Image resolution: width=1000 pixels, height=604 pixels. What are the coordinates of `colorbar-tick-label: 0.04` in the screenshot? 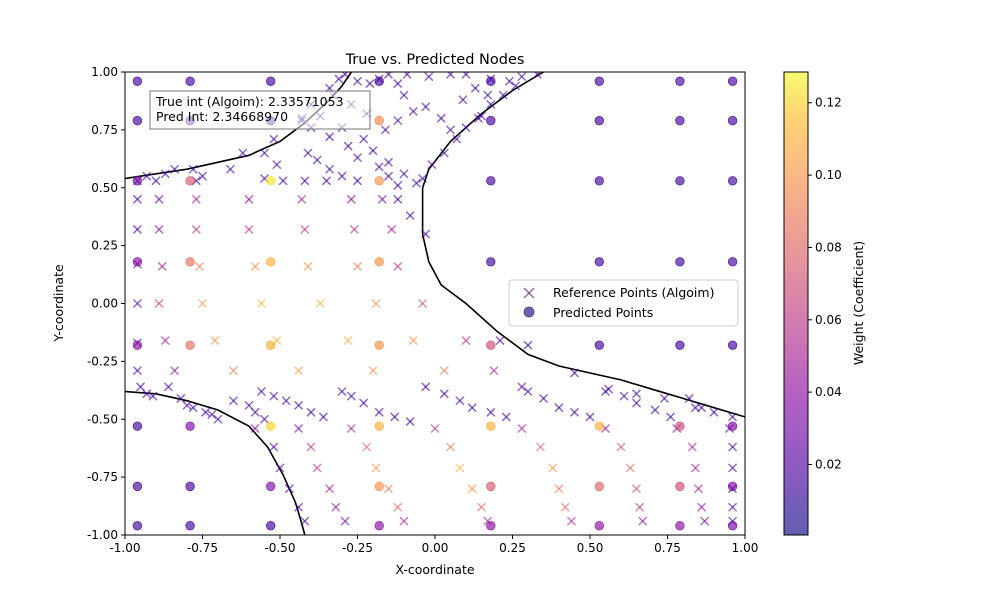 It's located at (828, 392).